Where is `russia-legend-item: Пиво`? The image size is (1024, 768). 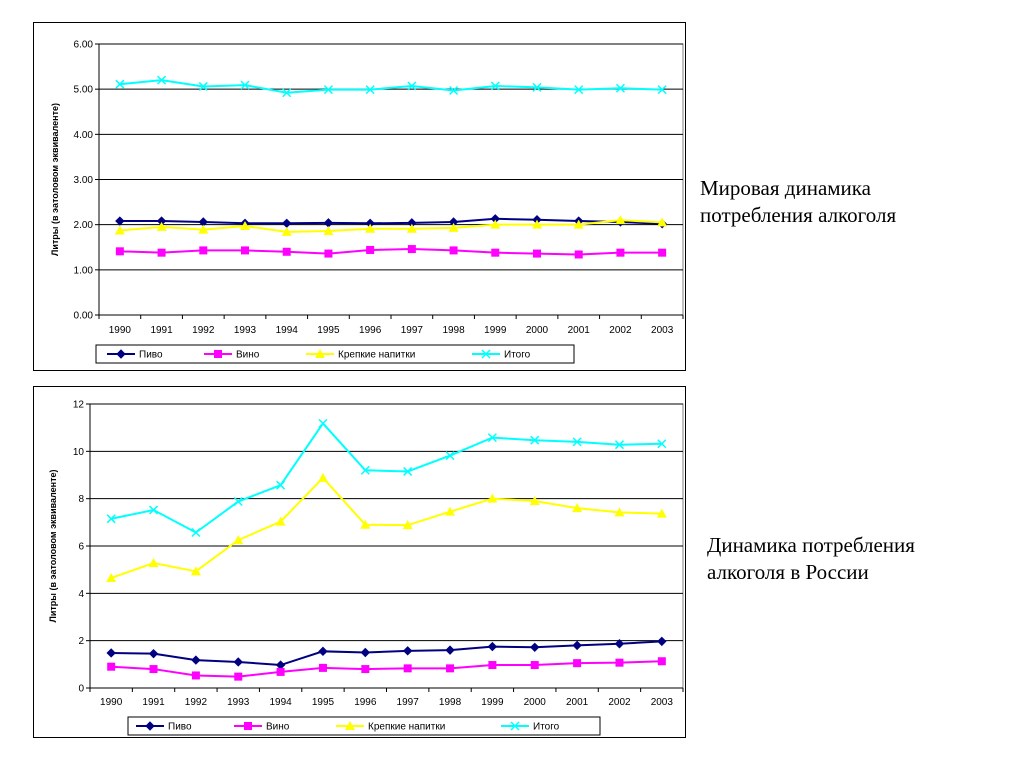 russia-legend-item: Пиво is located at coordinates (164, 727).